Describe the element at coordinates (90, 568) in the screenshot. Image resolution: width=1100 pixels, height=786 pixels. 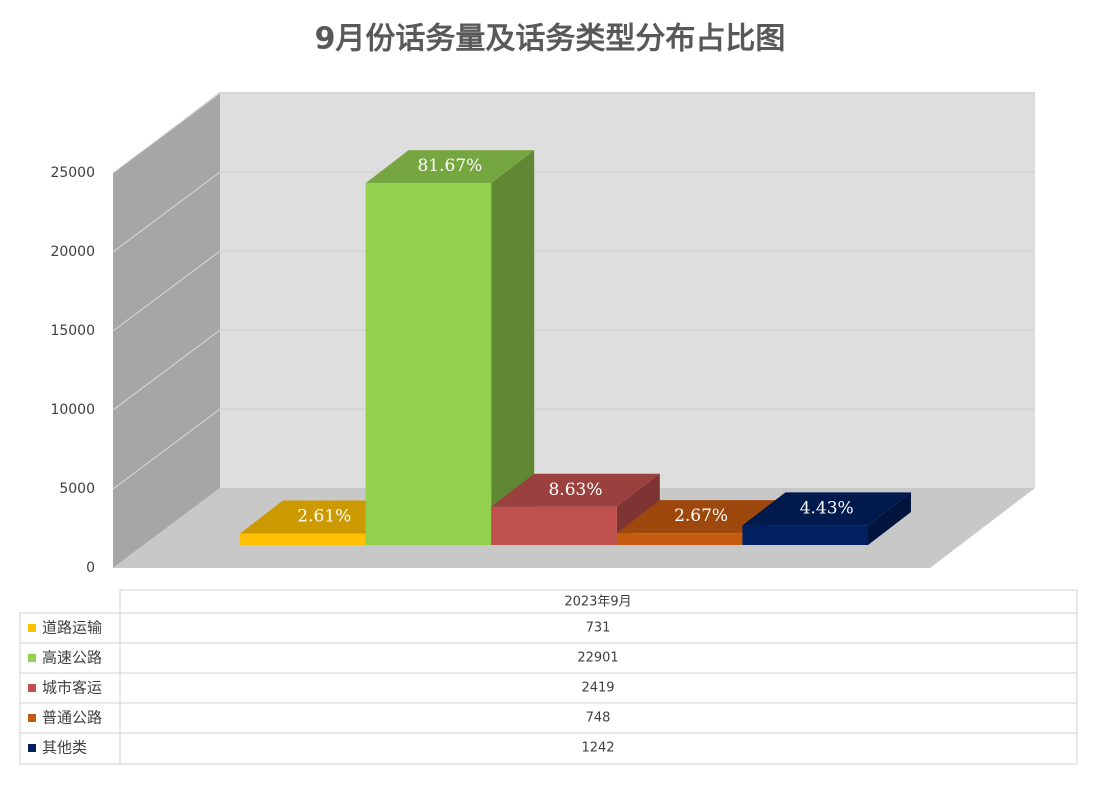
I see `y-tick-label: 0` at that location.